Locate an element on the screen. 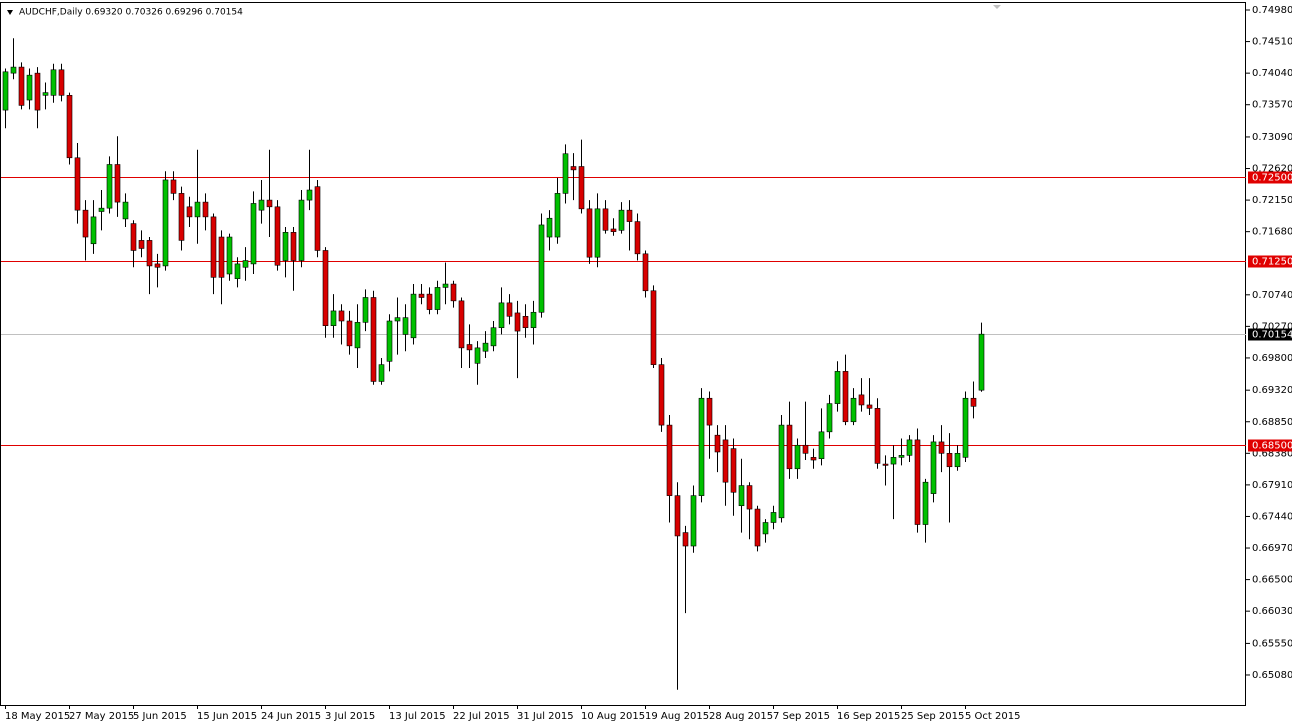 Image resolution: width=1292 pixels, height=727 pixels. menu-arrow is located at coordinates (10, 12).